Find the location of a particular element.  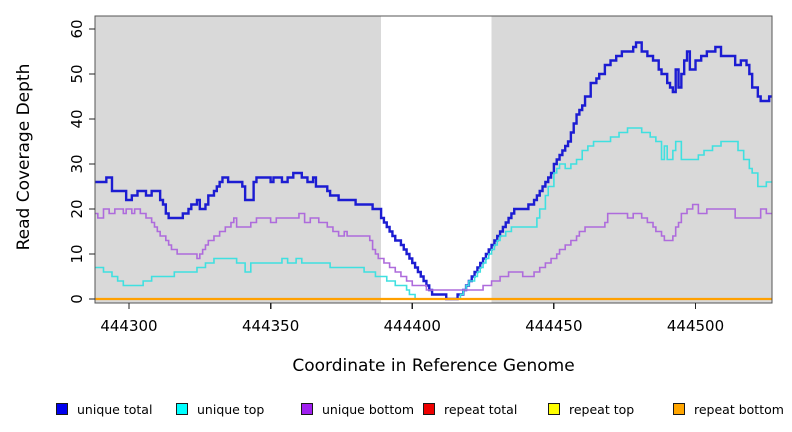

legend-item-unique-bottom: unique bottom is located at coordinates (357, 409).